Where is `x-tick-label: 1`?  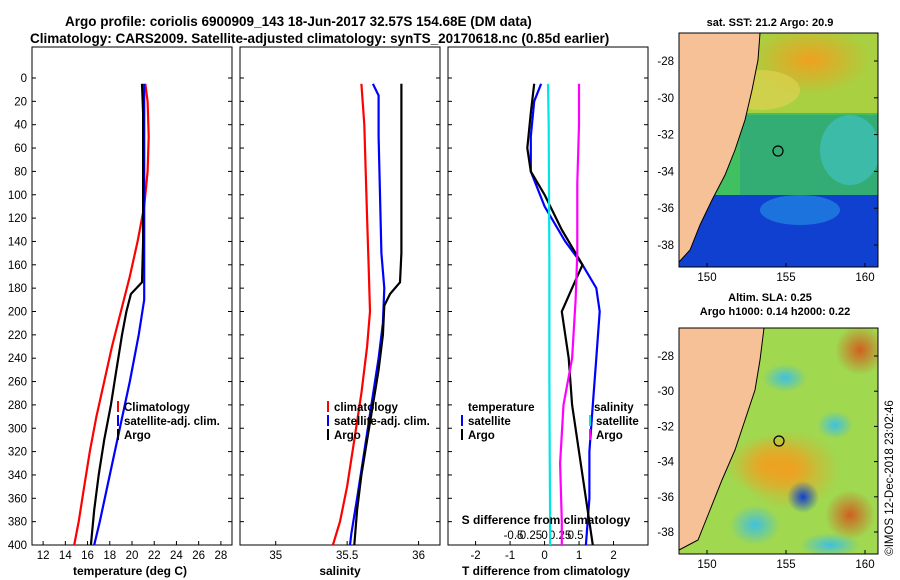 x-tick-label: 1 is located at coordinates (579, 556).